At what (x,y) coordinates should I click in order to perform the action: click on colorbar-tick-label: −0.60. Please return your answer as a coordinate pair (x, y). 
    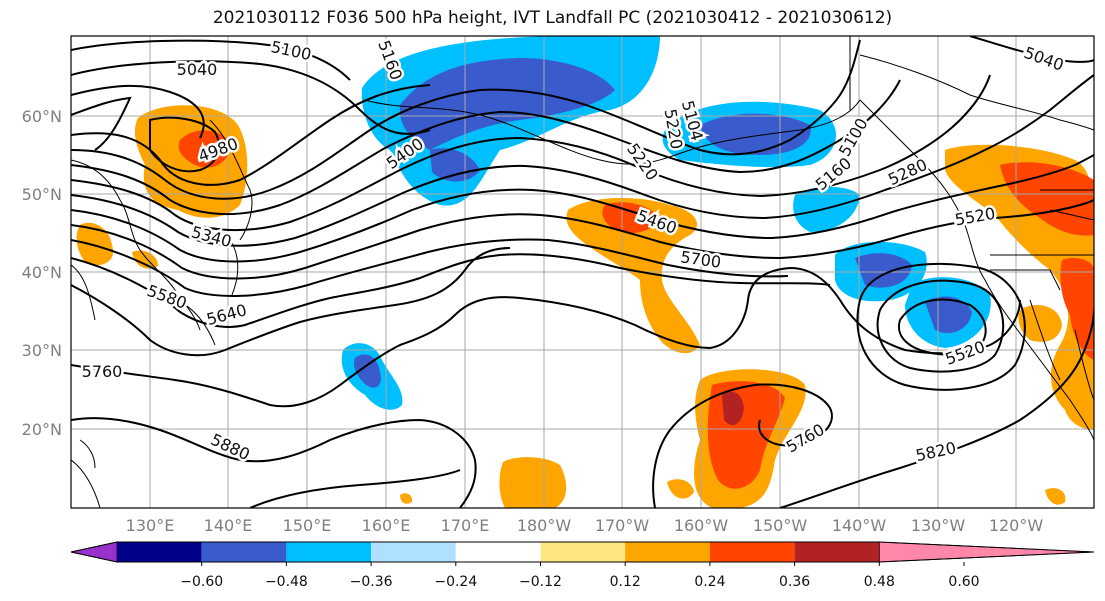
    Looking at the image, I should click on (201, 582).